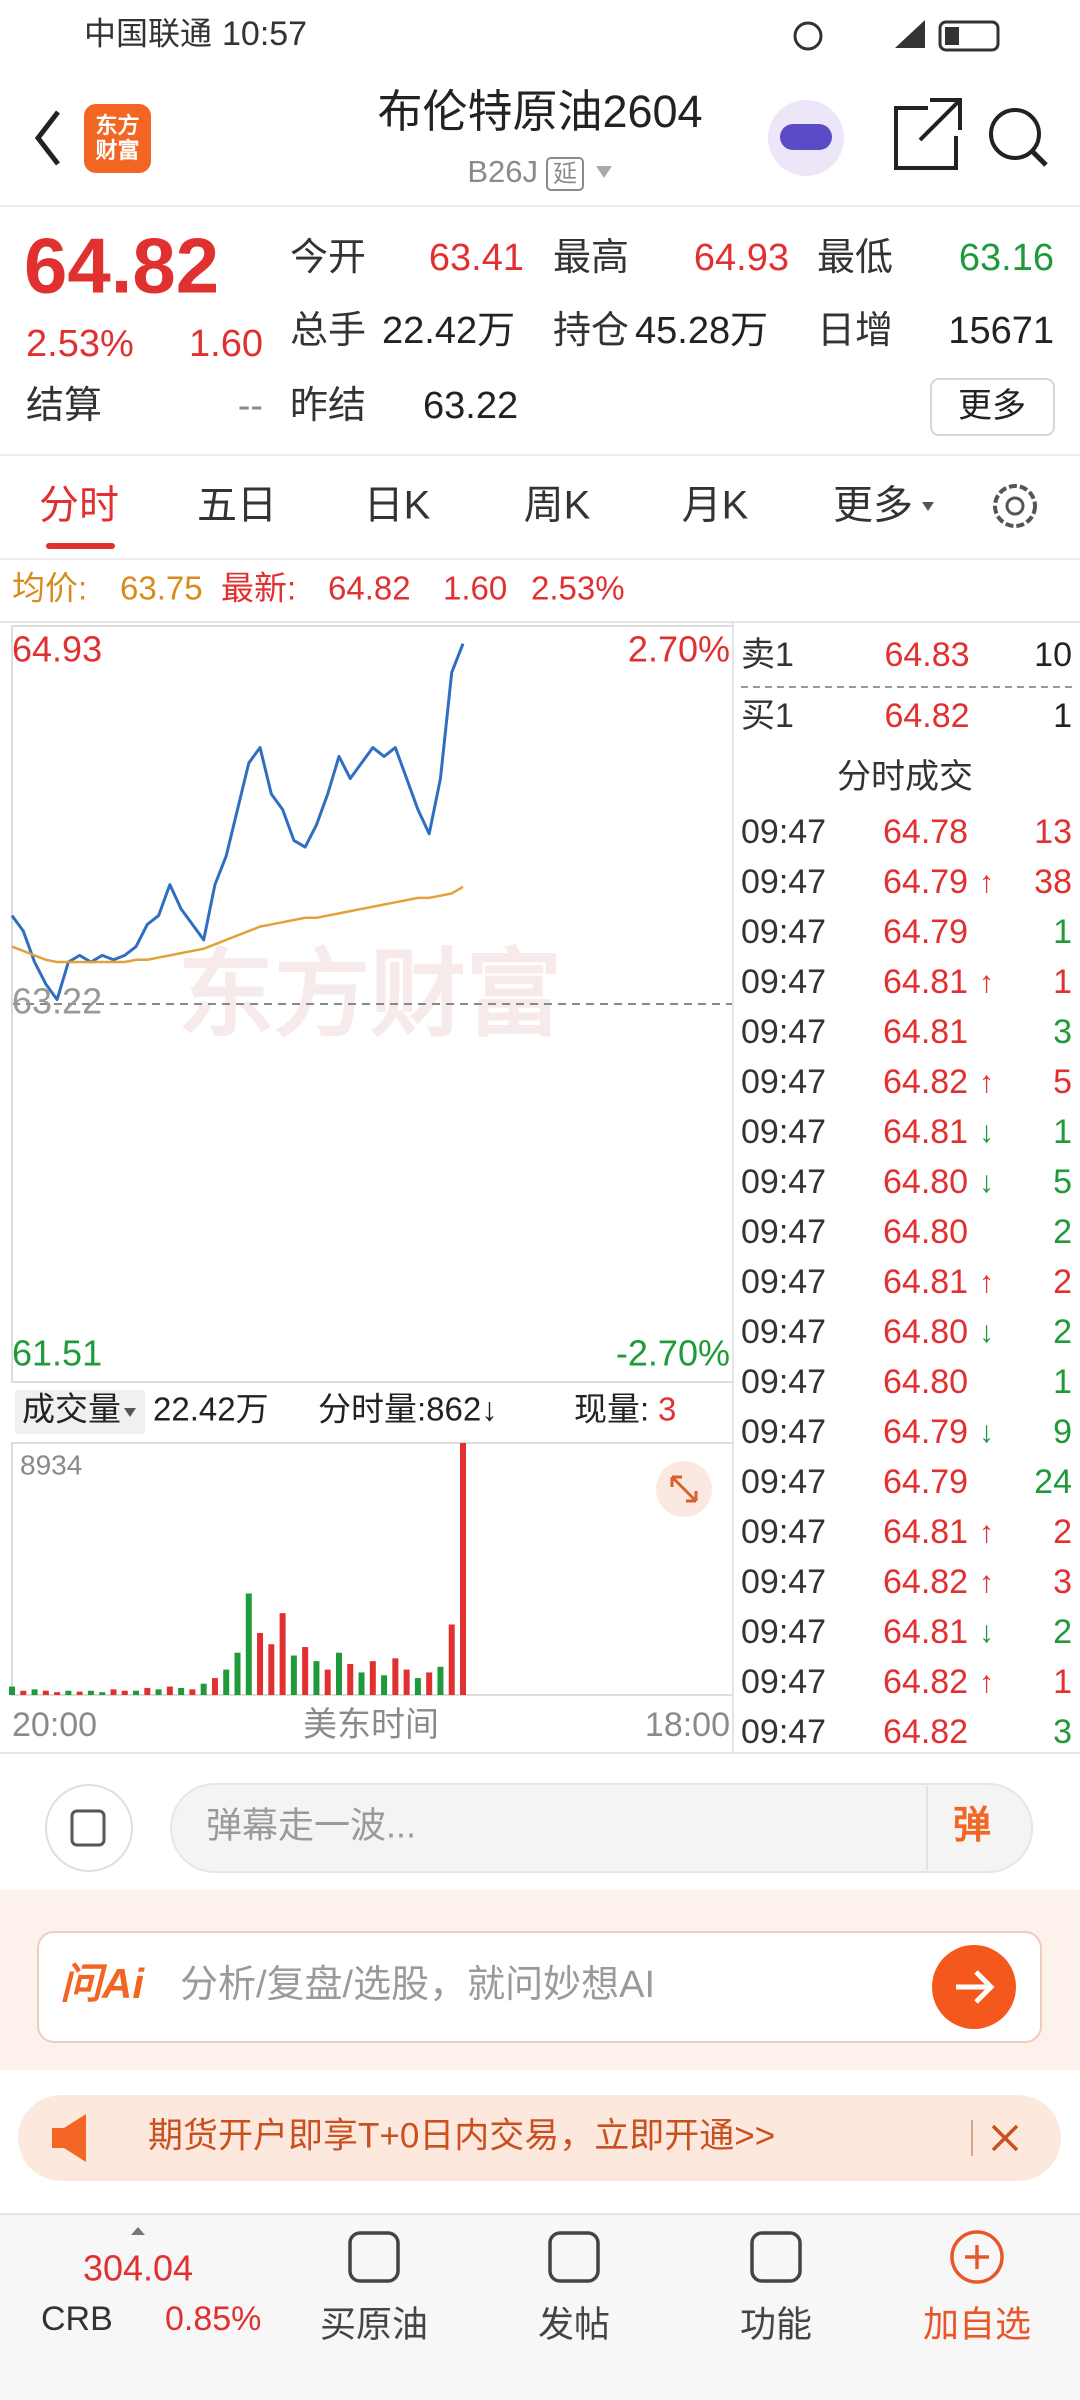  Describe the element at coordinates (977, 2324) in the screenshot. I see `nav-item: 加自选` at that location.